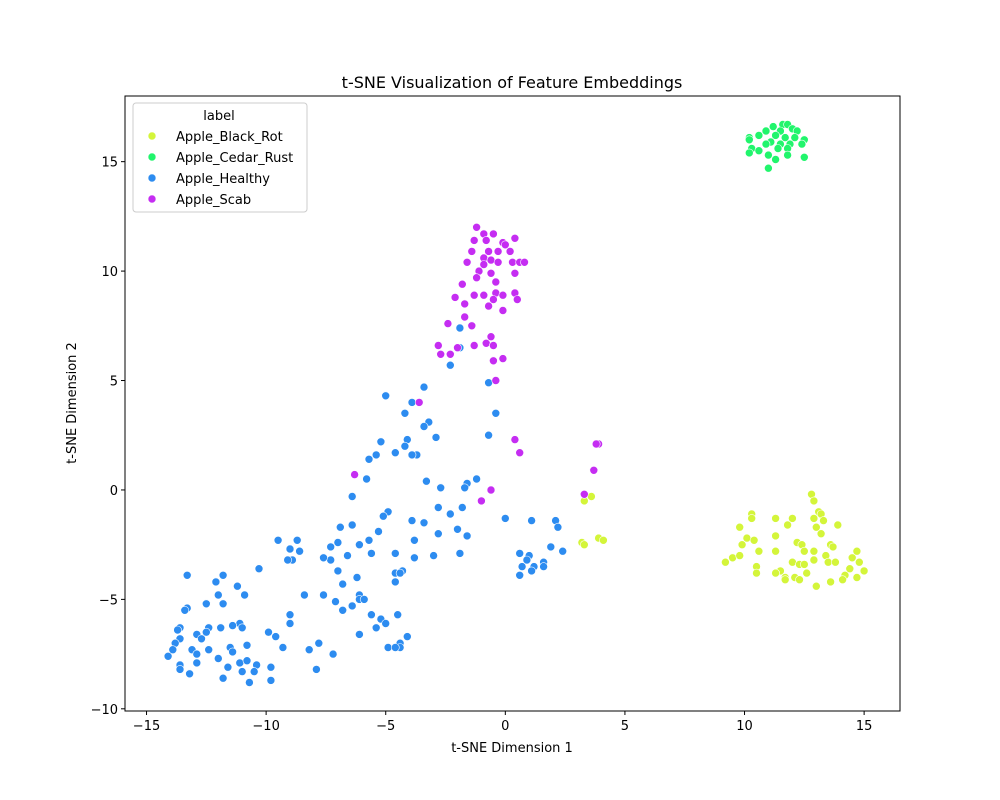 The width and height of the screenshot is (1000, 800). What do you see at coordinates (218, 116) in the screenshot?
I see `legend-title: label` at bounding box center [218, 116].